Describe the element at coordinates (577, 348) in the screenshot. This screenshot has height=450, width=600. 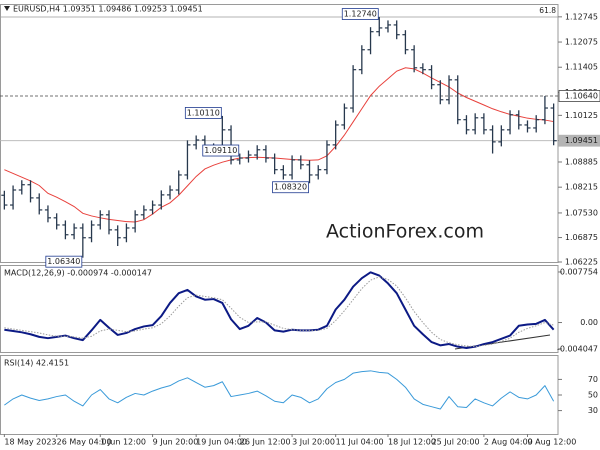
I see `y-tick-label: -0.004047` at that location.